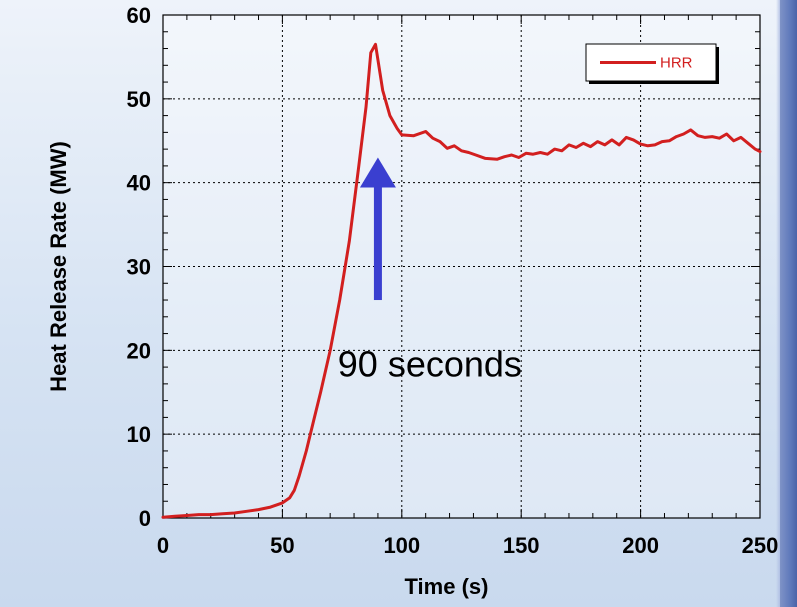  What do you see at coordinates (760, 545) in the screenshot?
I see `x-tick-label-250: 250` at bounding box center [760, 545].